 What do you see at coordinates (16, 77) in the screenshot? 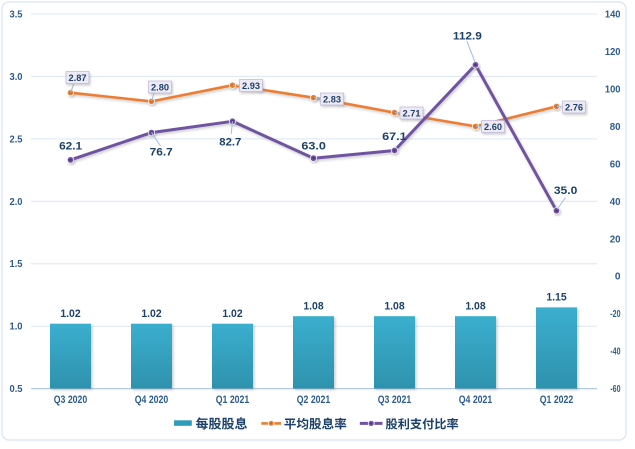
I see `svg-text: 3.0` at bounding box center [16, 77].